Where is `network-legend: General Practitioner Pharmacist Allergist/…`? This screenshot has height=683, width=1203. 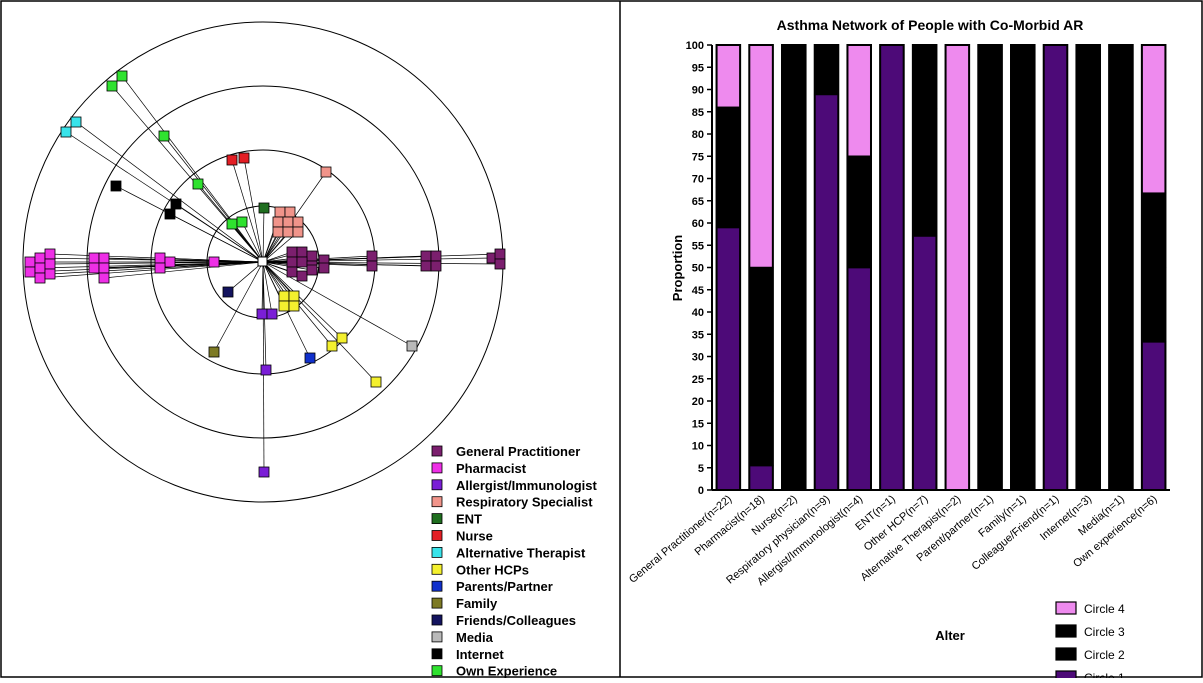 network-legend: General Practitioner Pharmacist Allergist/… is located at coordinates (514, 561).